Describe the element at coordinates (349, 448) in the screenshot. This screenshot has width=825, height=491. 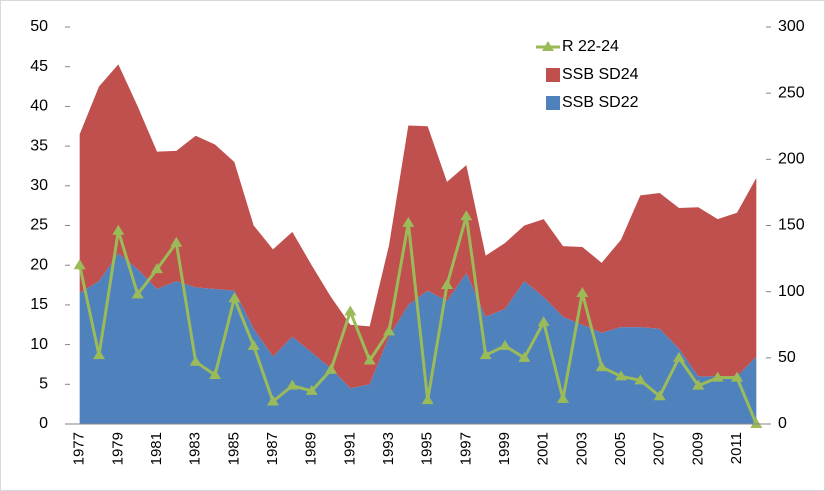
I see `x-tick-label: 1991` at that location.